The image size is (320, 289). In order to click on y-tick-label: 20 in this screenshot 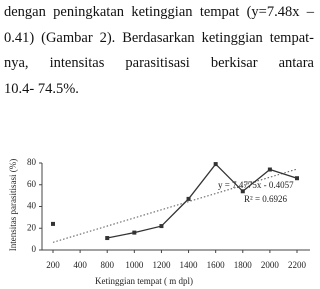, I will do `click(32, 227)`.